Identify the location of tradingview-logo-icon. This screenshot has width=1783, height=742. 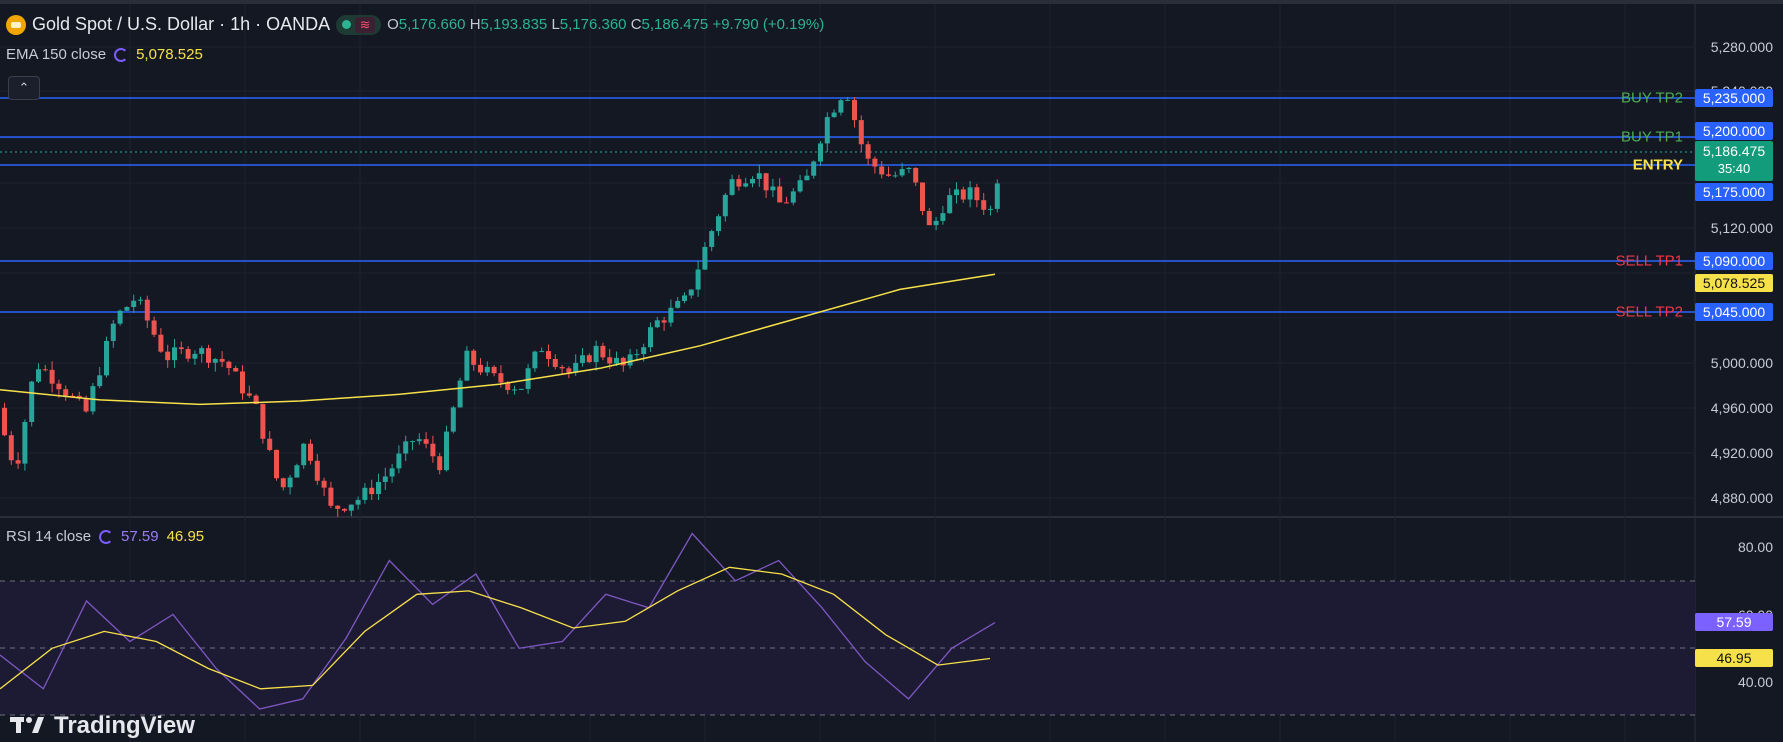
(27, 725).